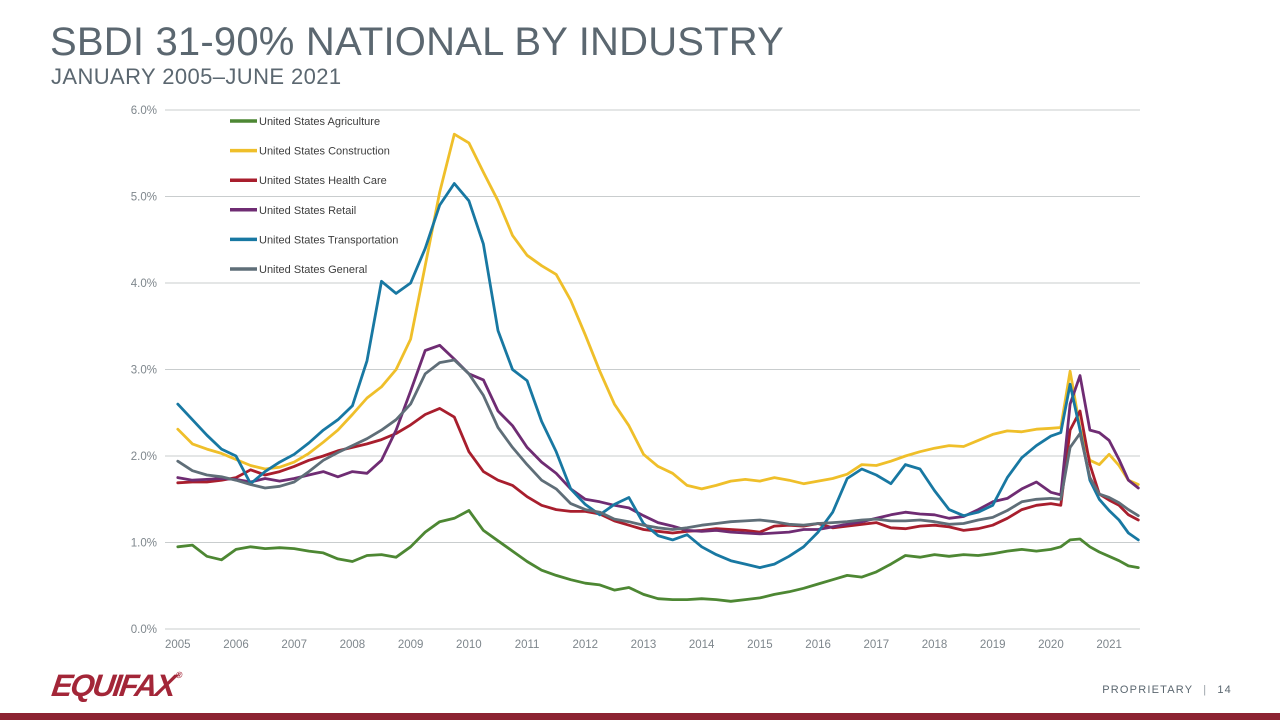 Image resolution: width=1280 pixels, height=720 pixels. Describe the element at coordinates (144, 630) in the screenshot. I see `y-tick-label: 0.0%` at that location.